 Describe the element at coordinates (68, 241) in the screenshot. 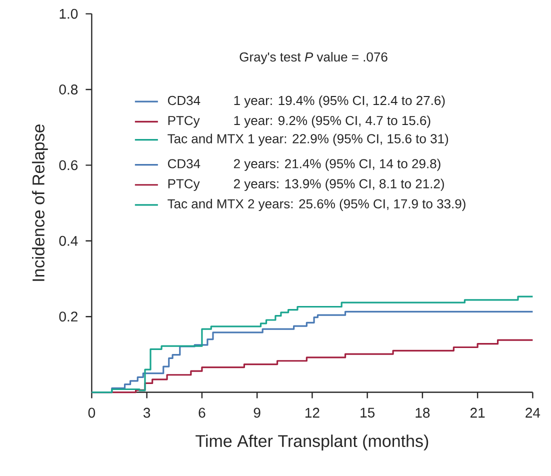

I see `y-tick-label: 0.4` at that location.